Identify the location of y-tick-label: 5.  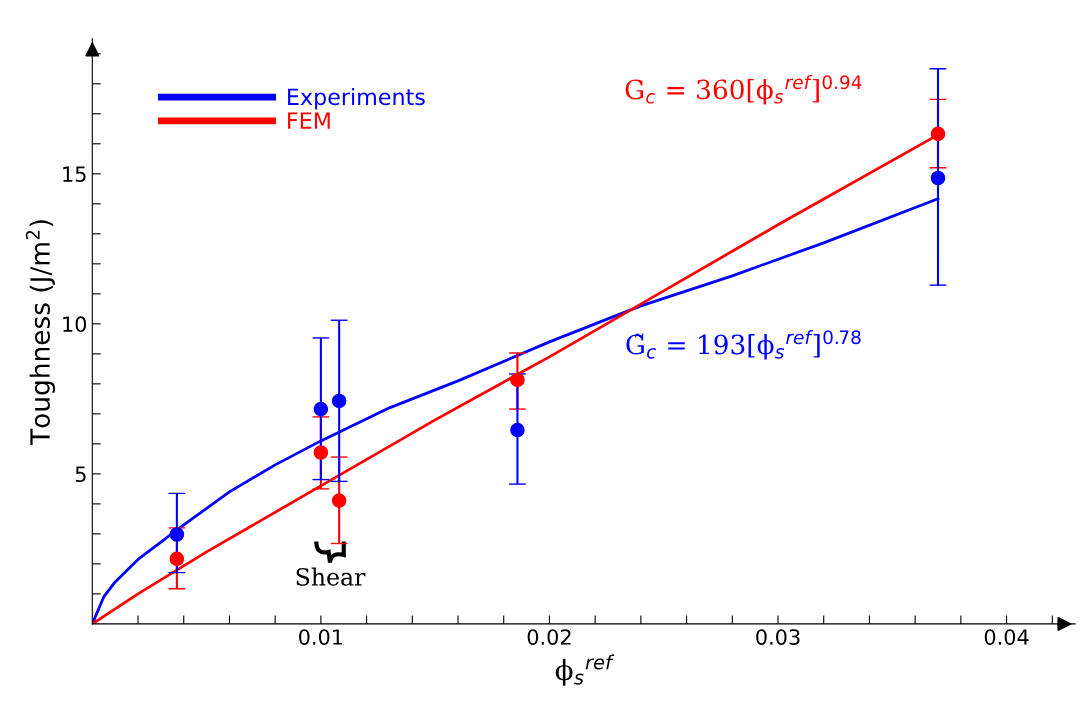
(80, 474).